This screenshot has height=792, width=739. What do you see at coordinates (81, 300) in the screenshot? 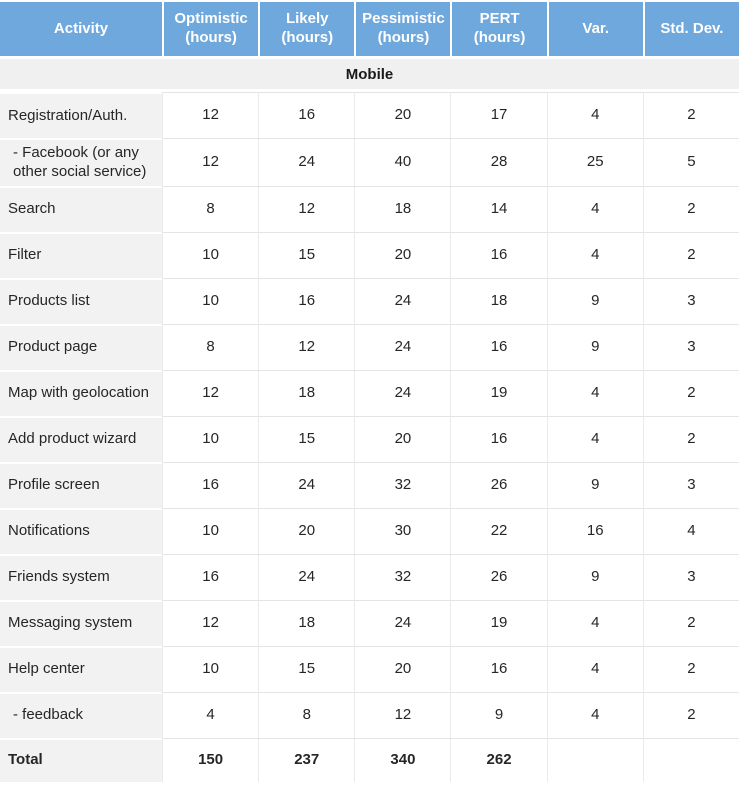
I see `activity-cell: Products list` at bounding box center [81, 300].